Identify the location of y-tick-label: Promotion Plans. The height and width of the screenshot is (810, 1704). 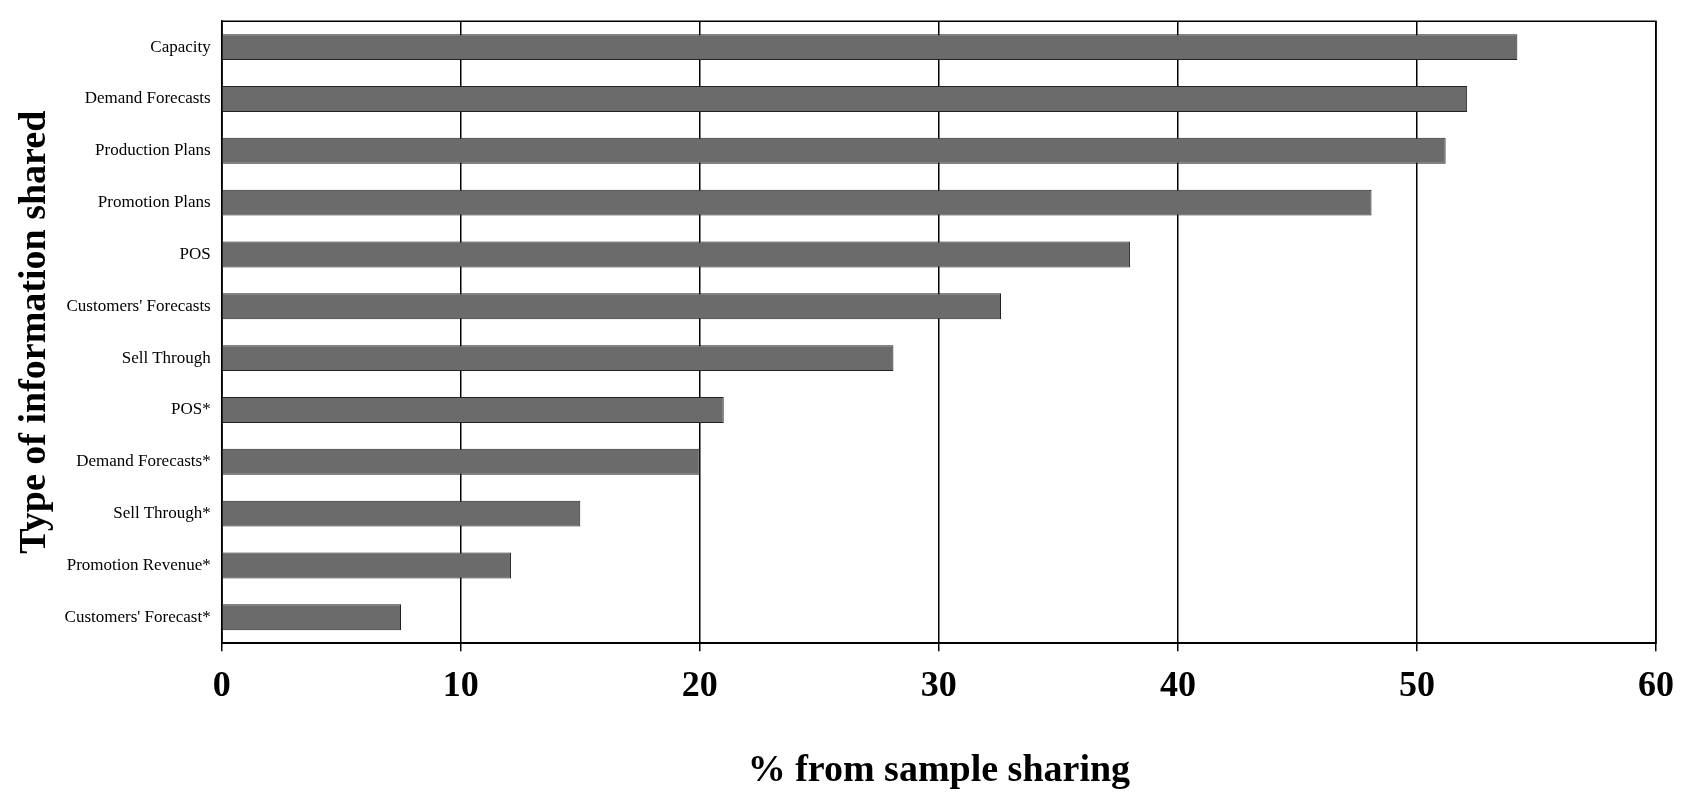
(154, 202).